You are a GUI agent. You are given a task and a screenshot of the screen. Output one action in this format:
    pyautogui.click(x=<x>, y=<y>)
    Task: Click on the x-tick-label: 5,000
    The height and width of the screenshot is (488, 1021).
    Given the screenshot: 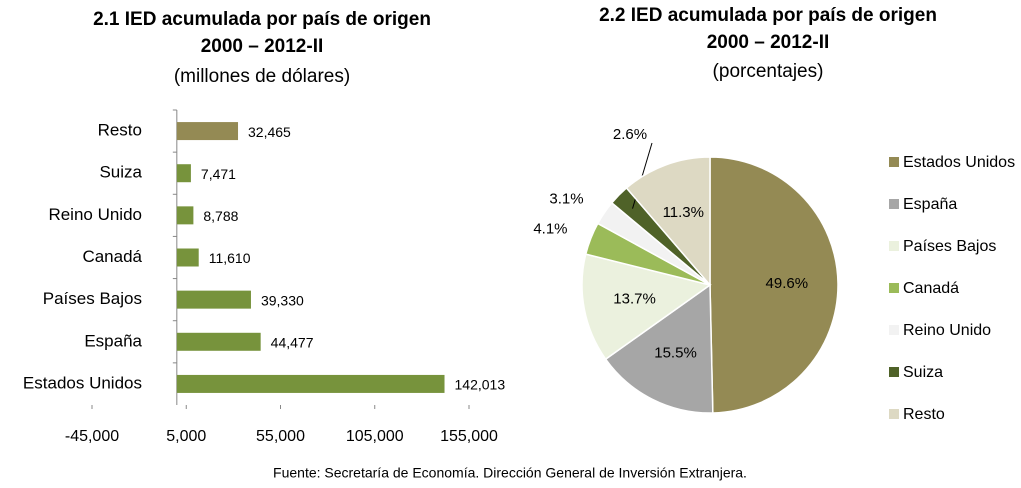 What is the action you would take?
    pyautogui.click(x=186, y=436)
    